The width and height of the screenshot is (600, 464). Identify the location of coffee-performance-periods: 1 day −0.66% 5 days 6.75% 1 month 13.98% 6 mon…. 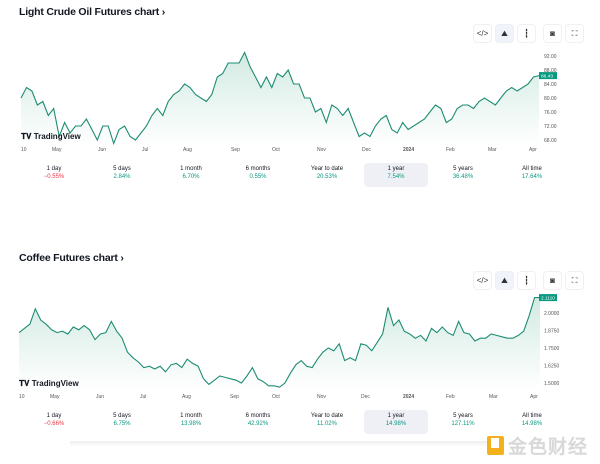
(297, 422).